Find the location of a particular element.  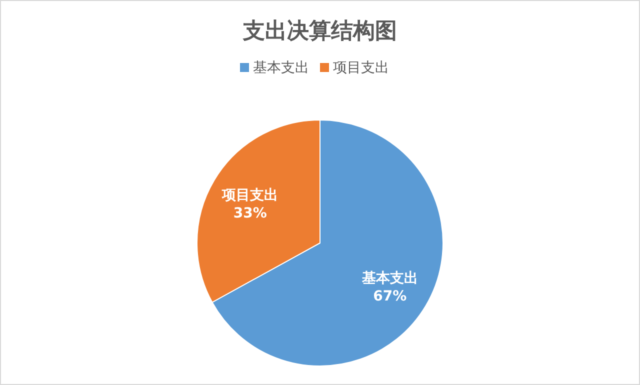

legend-label: 基本支出 is located at coordinates (281, 68).